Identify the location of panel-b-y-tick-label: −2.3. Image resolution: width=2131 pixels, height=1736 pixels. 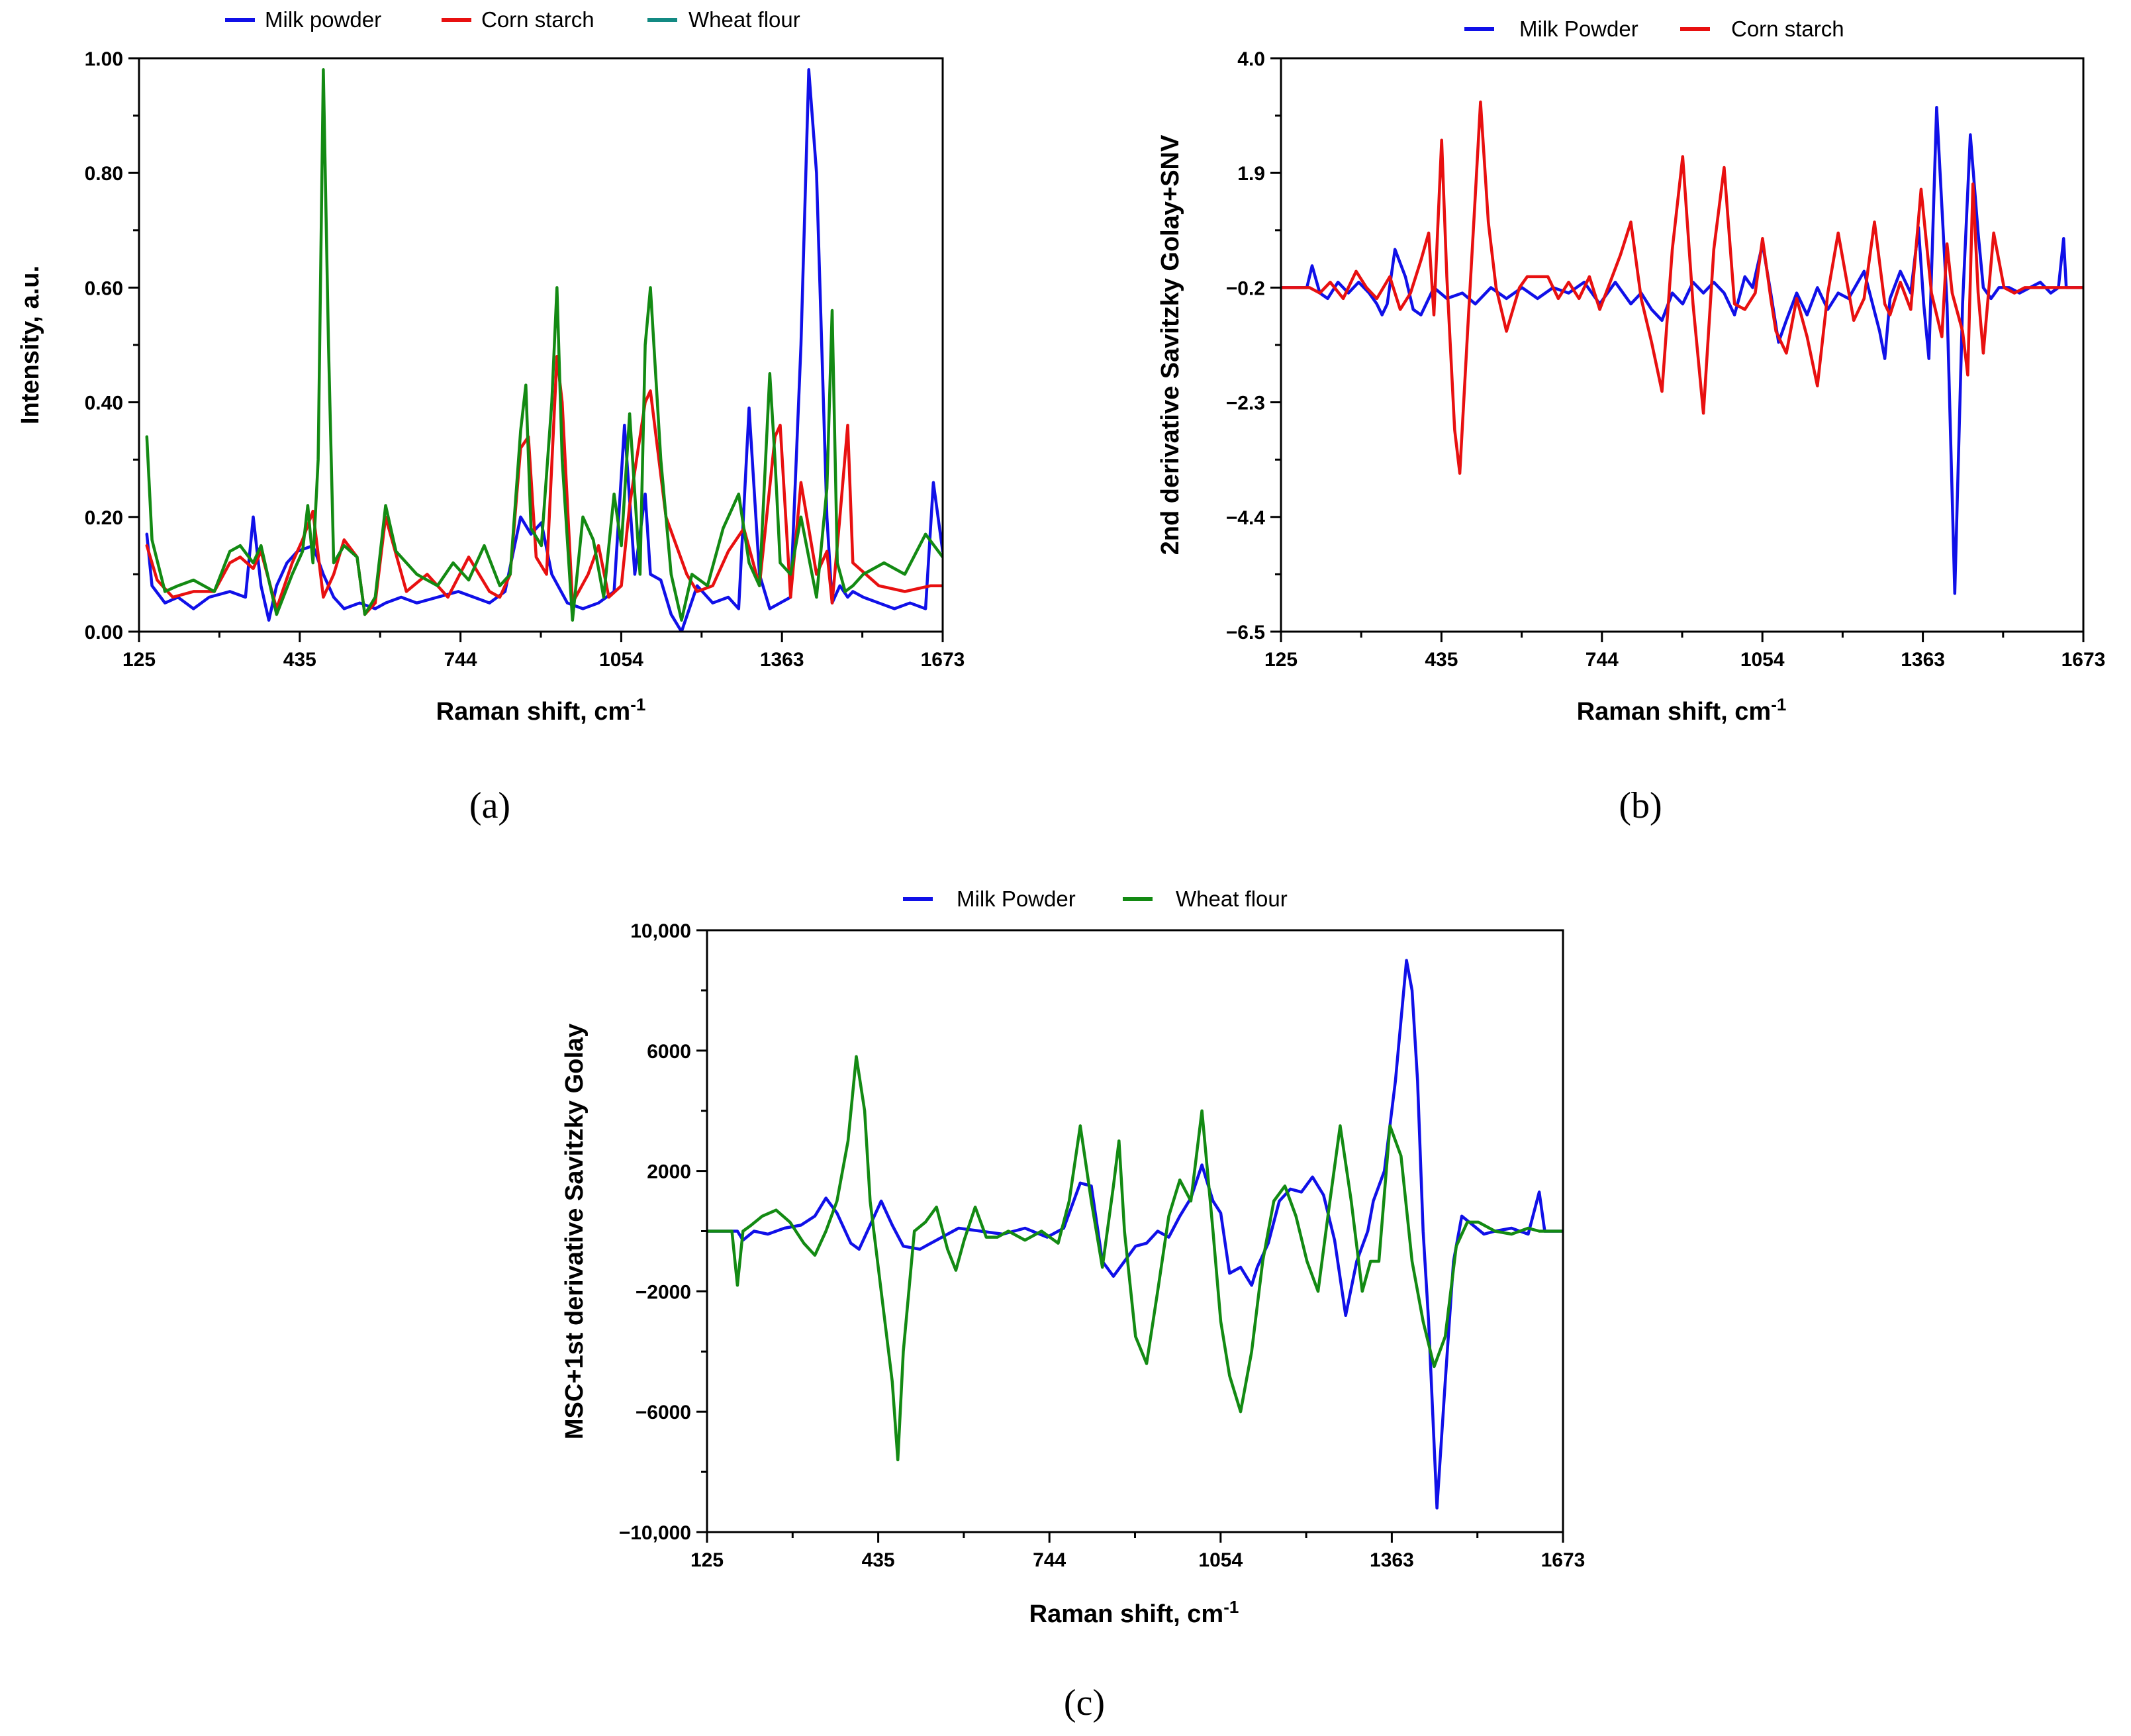
(1246, 403).